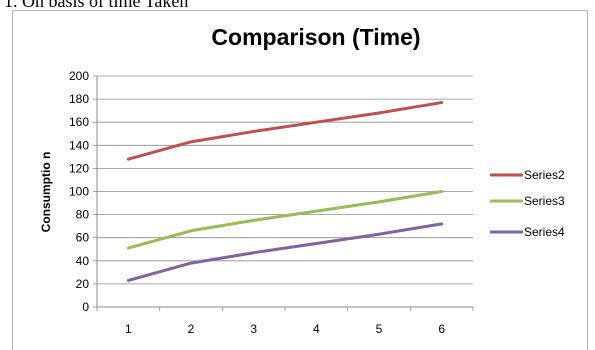 The height and width of the screenshot is (350, 595). Describe the element at coordinates (441, 329) in the screenshot. I see `x-tick-label: 6` at that location.